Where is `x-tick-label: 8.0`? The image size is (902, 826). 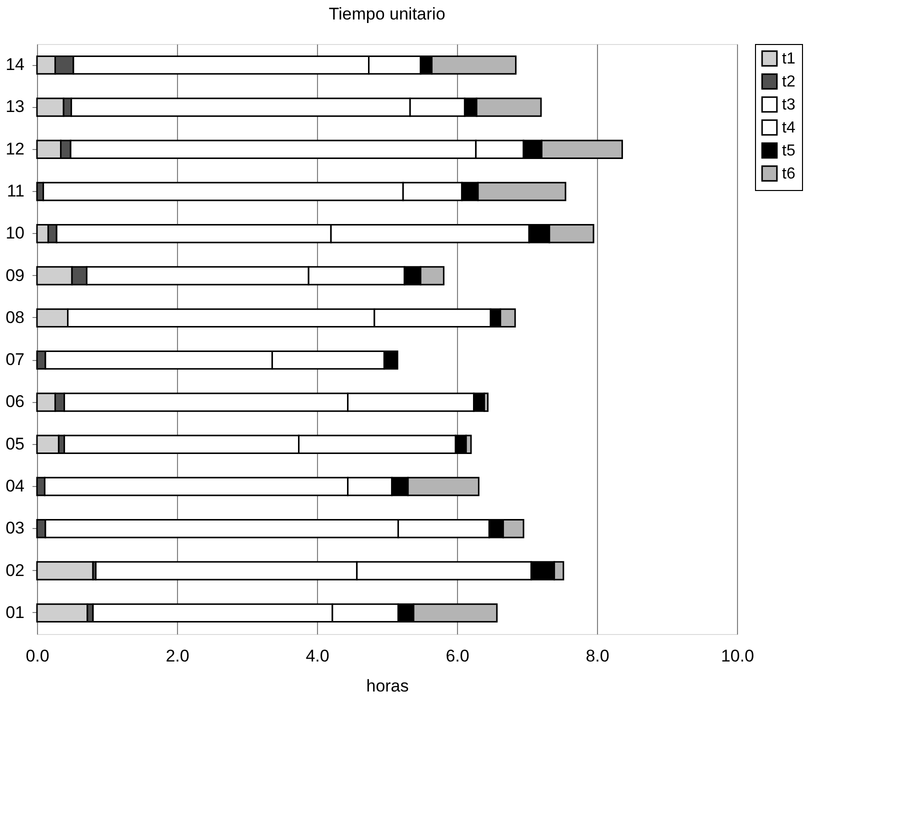
x-tick-label: 8.0 is located at coordinates (598, 656).